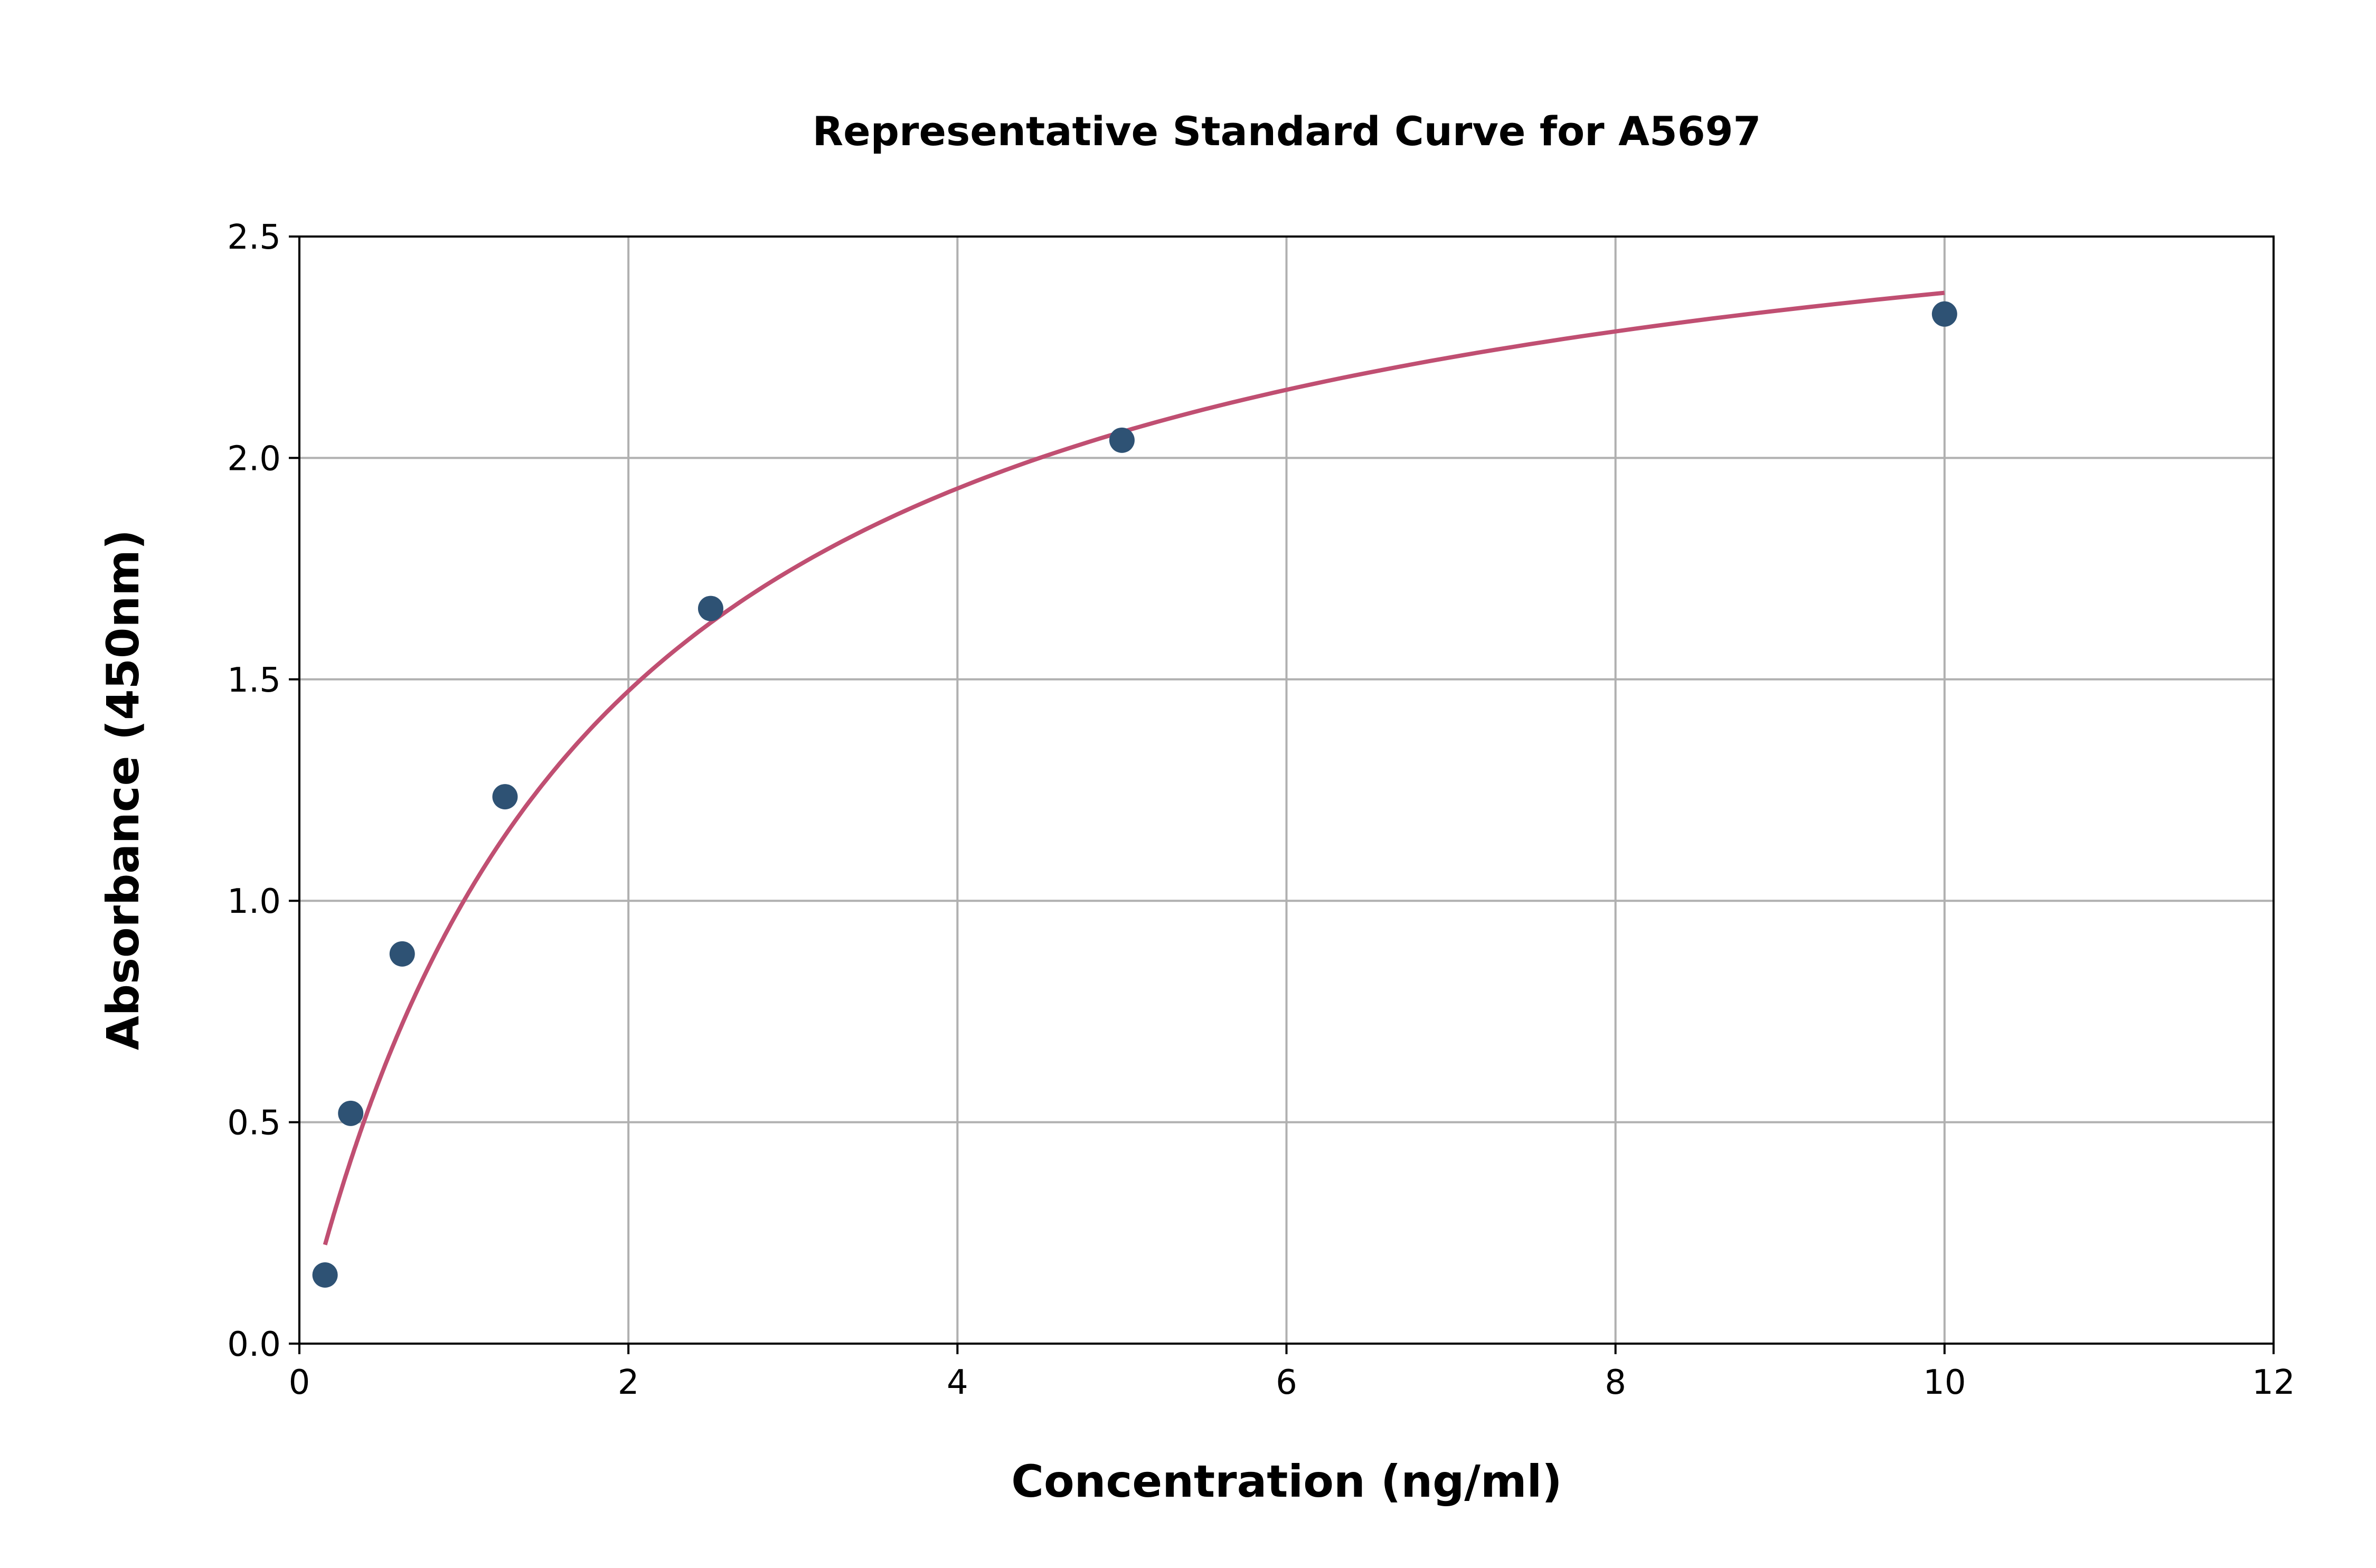 The image size is (2376, 1568). What do you see at coordinates (1287, 131) in the screenshot?
I see `chart-title: Representative Standard Curve for A5697` at bounding box center [1287, 131].